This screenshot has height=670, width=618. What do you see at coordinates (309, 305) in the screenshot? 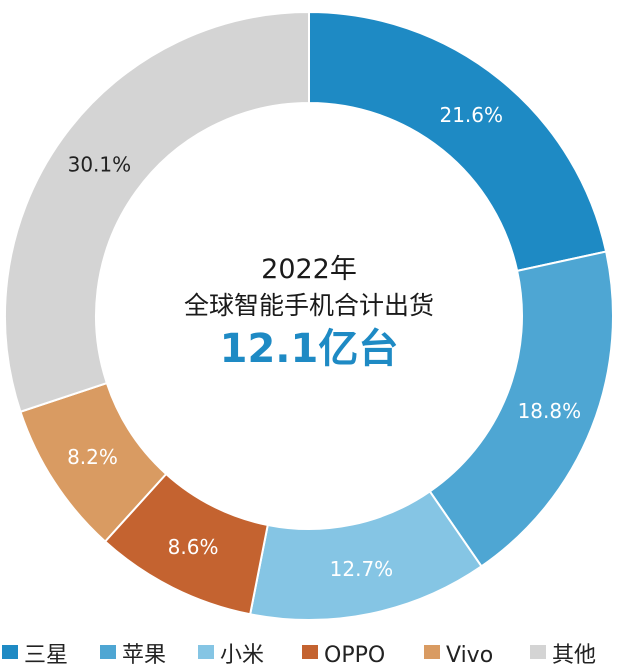
I see `center-subtitle: 全球智能手机合计出货` at bounding box center [309, 305].